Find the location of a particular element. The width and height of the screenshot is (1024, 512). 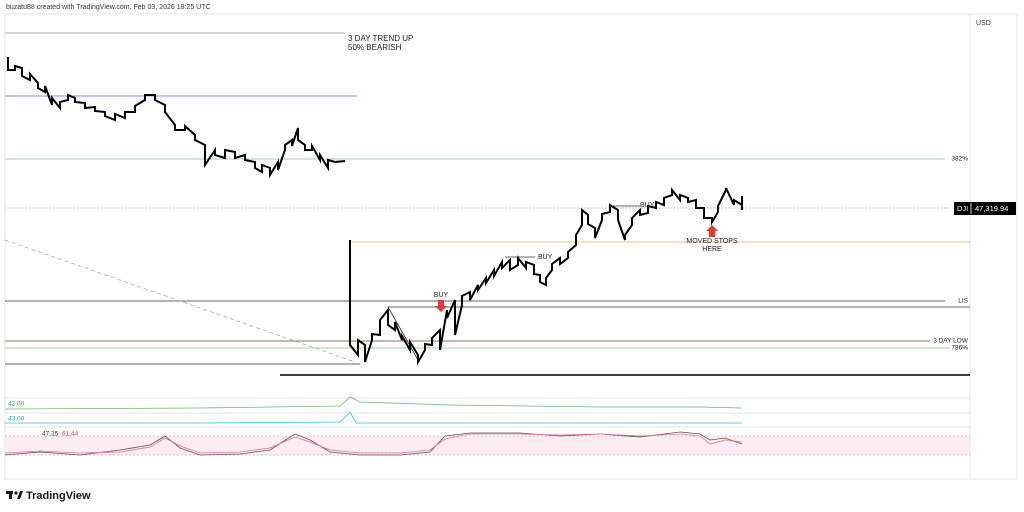

arrow-down is located at coordinates (441, 306).